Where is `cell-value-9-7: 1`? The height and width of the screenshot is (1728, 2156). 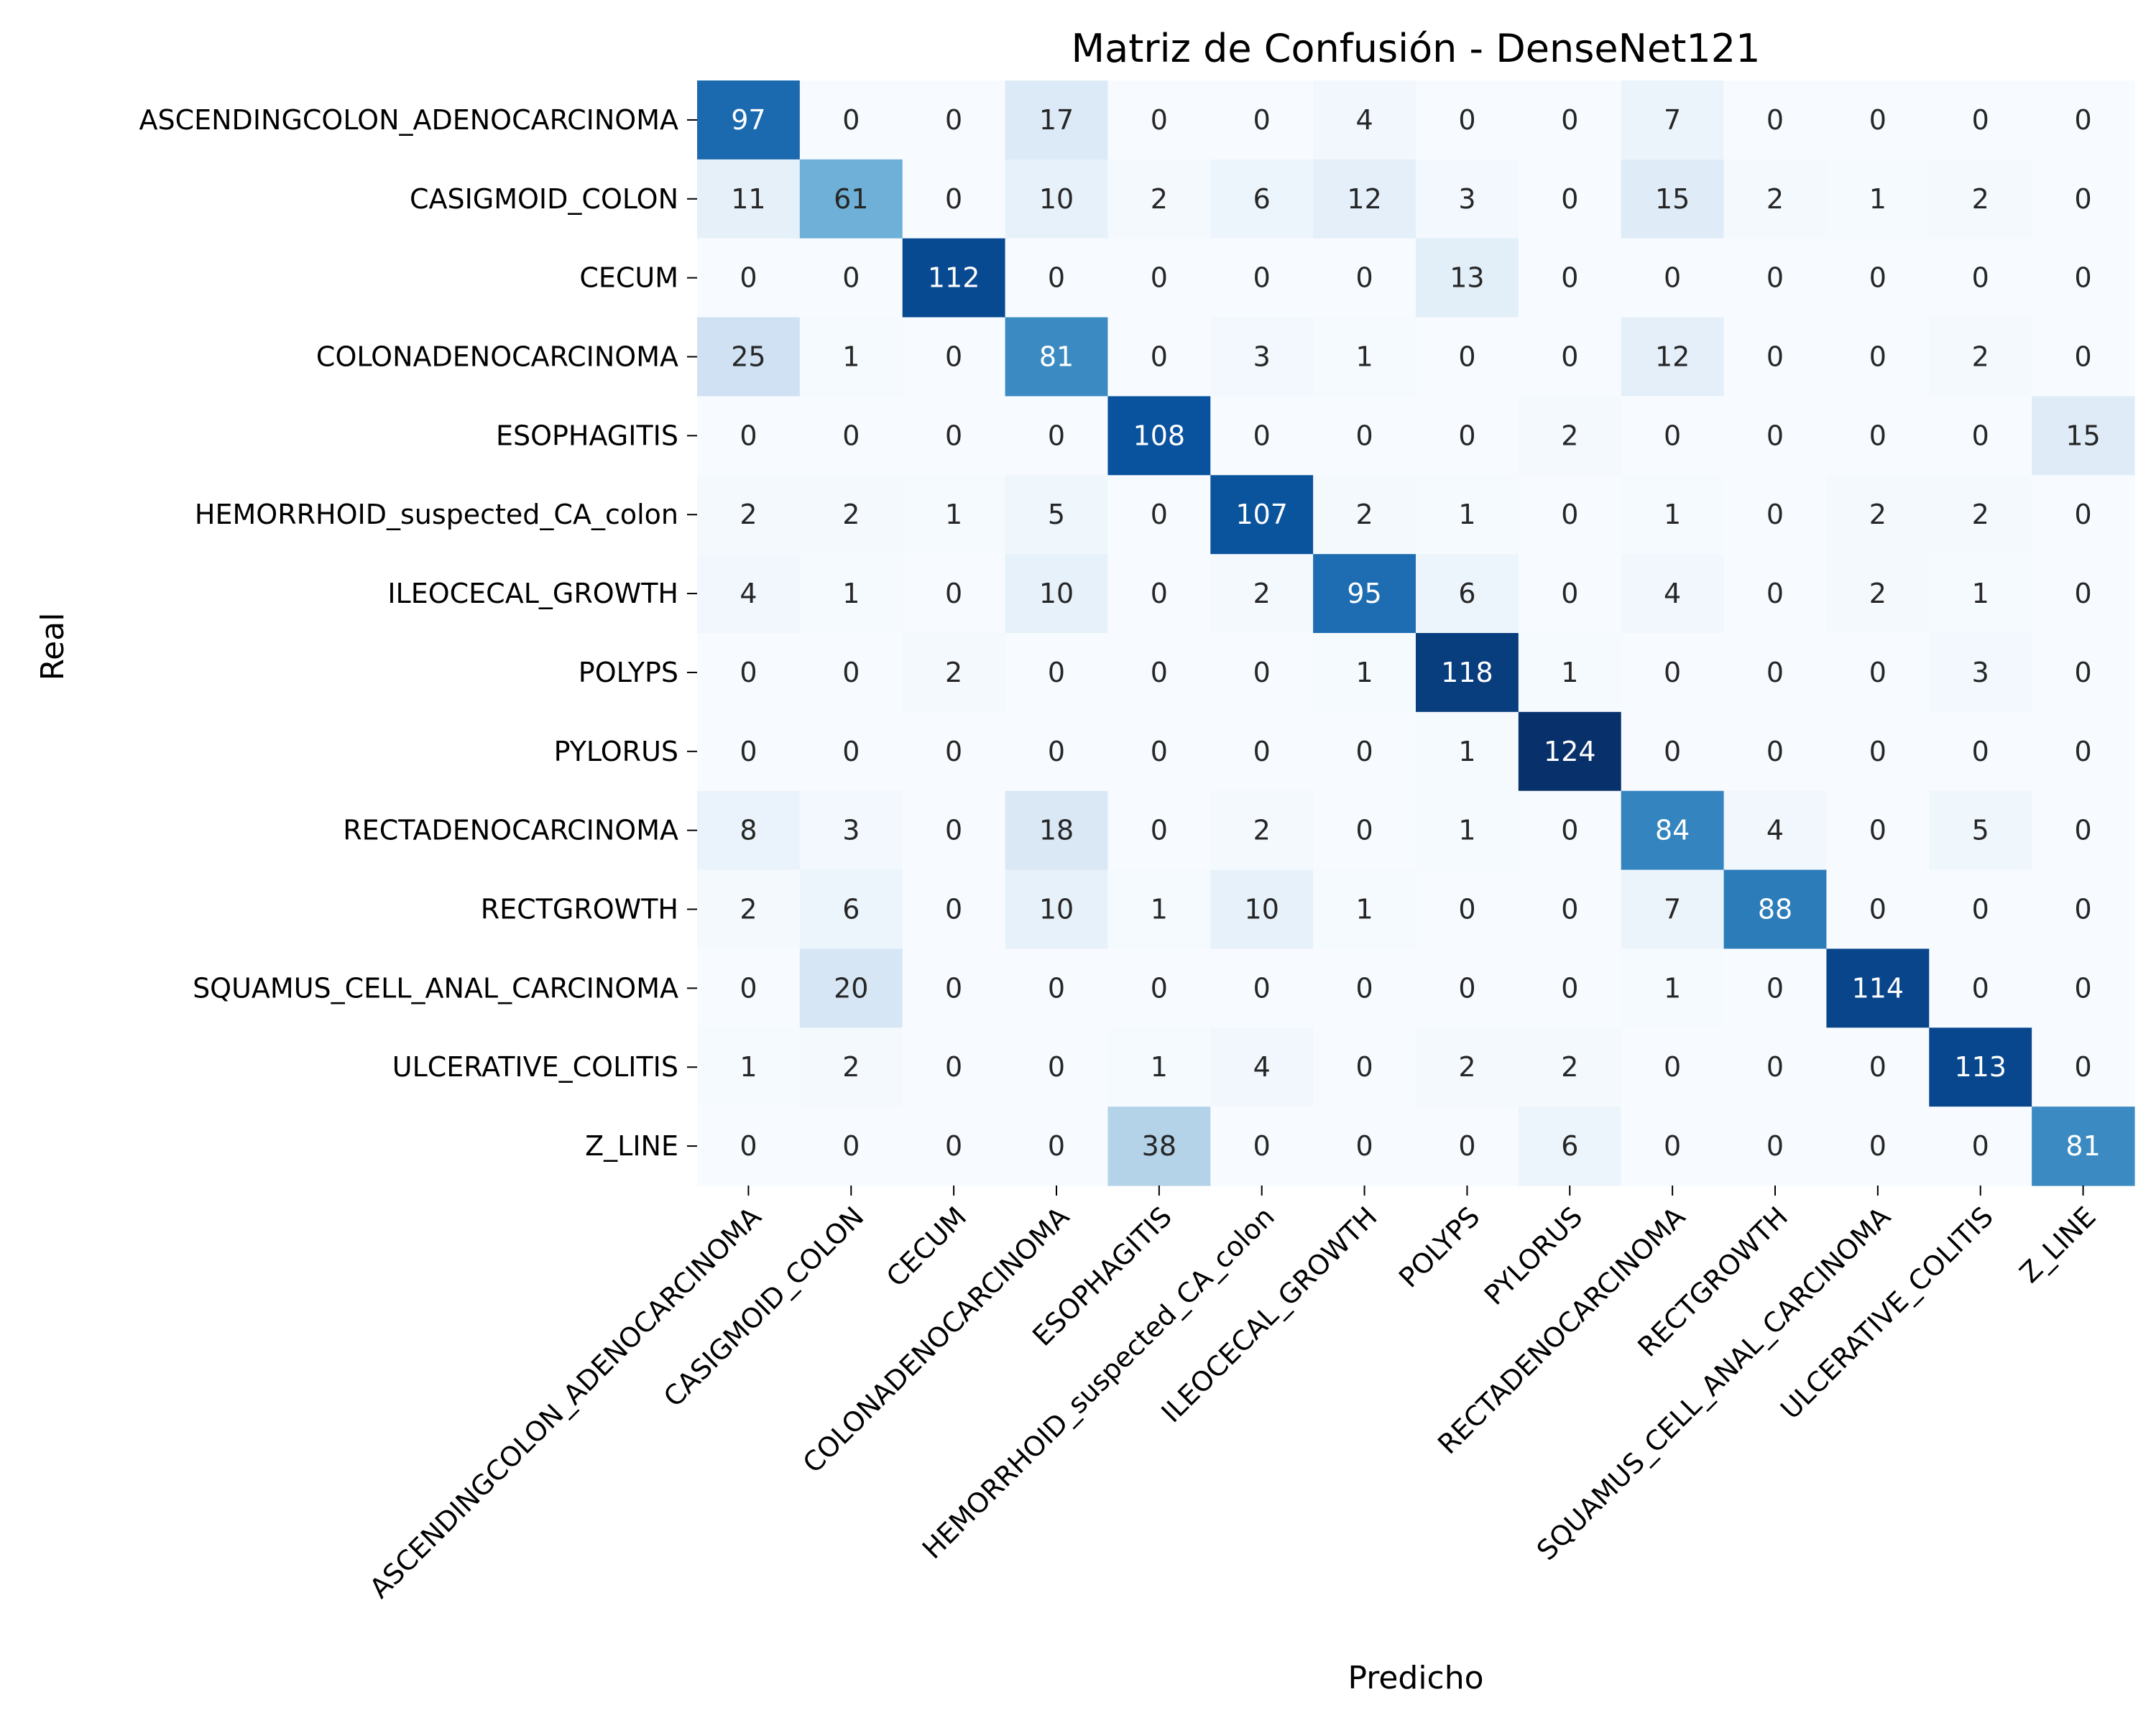 cell-value-9-7: 1 is located at coordinates (1466, 831).